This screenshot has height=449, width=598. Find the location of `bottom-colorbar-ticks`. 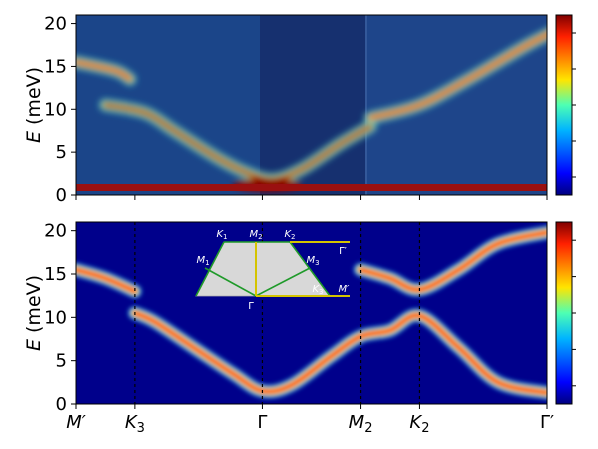

bottom-colorbar-ticks is located at coordinates (574, 313).